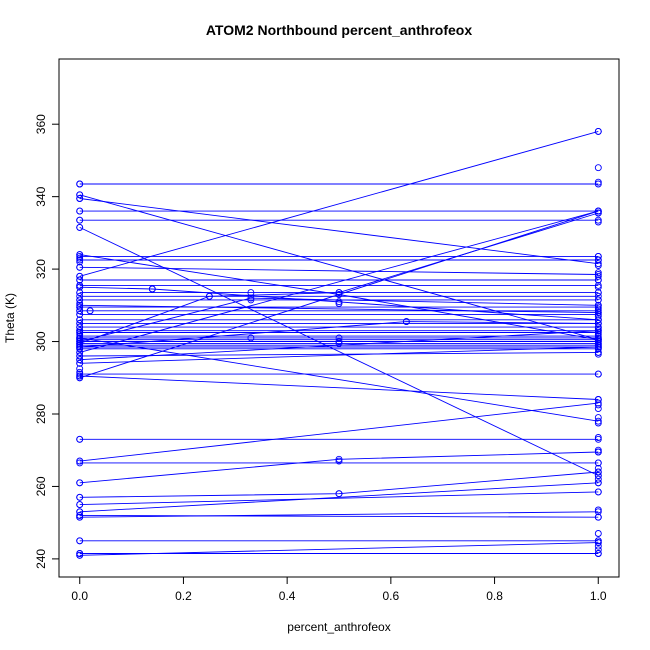  I want to click on x-tick-label: 0.6, so click(391, 596).